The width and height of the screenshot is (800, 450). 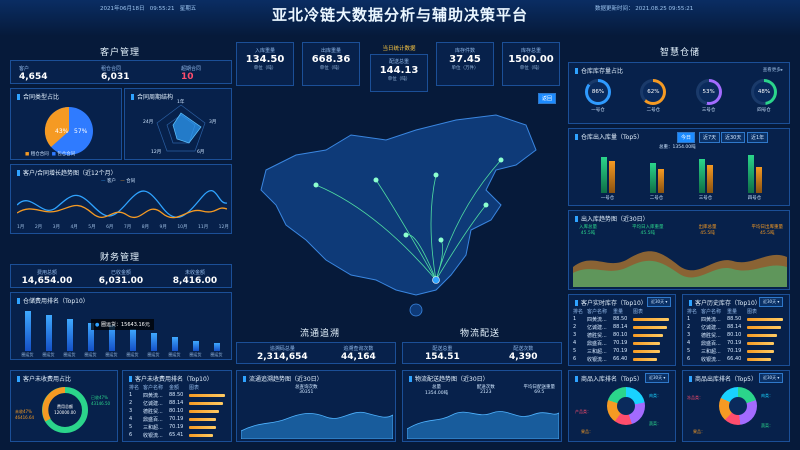 I want to click on contract-cycle-radar, so click(x=181, y=128).